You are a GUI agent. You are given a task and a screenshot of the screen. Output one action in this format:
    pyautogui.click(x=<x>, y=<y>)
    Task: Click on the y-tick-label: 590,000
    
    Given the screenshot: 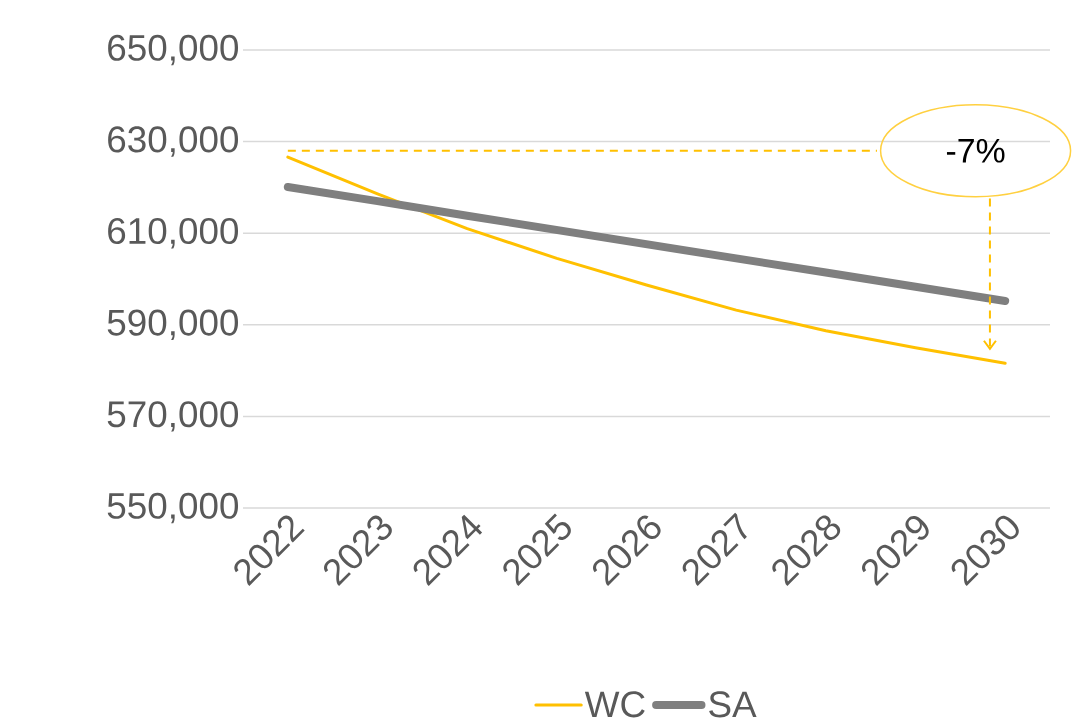 What is the action you would take?
    pyautogui.click(x=173, y=325)
    